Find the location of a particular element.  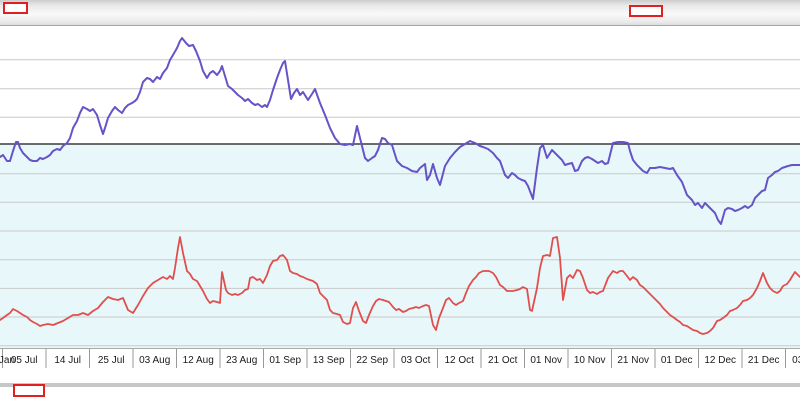

bottom-divider-bar is located at coordinates (400, 385).